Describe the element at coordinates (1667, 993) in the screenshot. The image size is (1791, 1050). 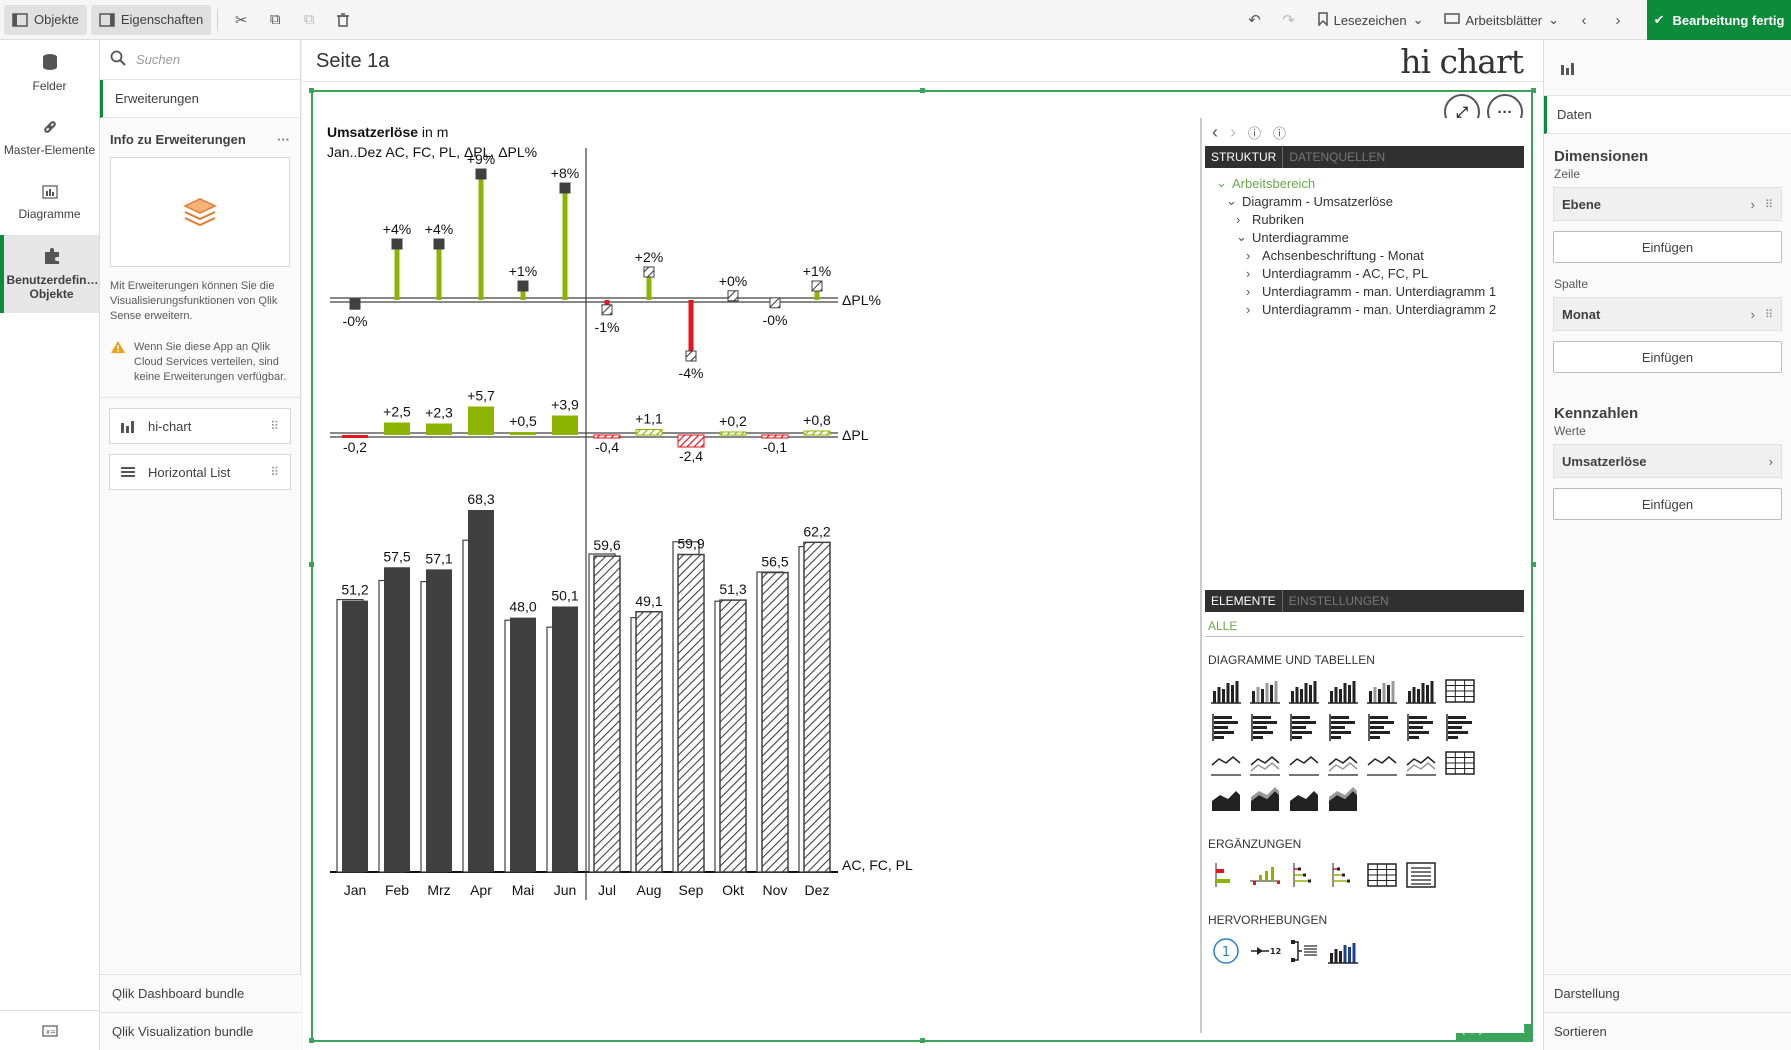
I see `section-appearance: Darstellung` at that location.